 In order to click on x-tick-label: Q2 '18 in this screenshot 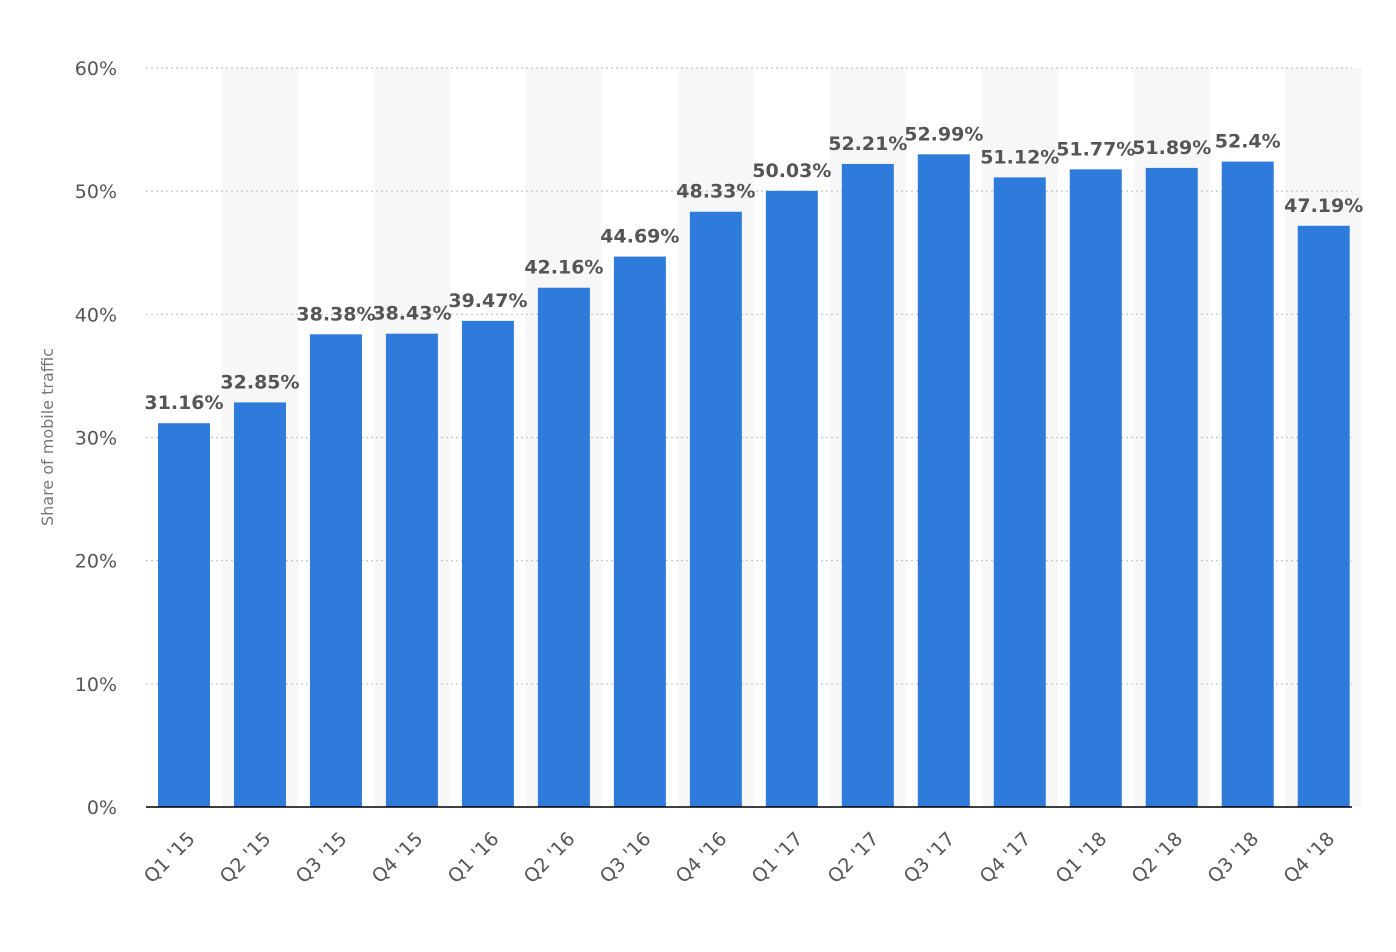, I will do `click(1158, 858)`.